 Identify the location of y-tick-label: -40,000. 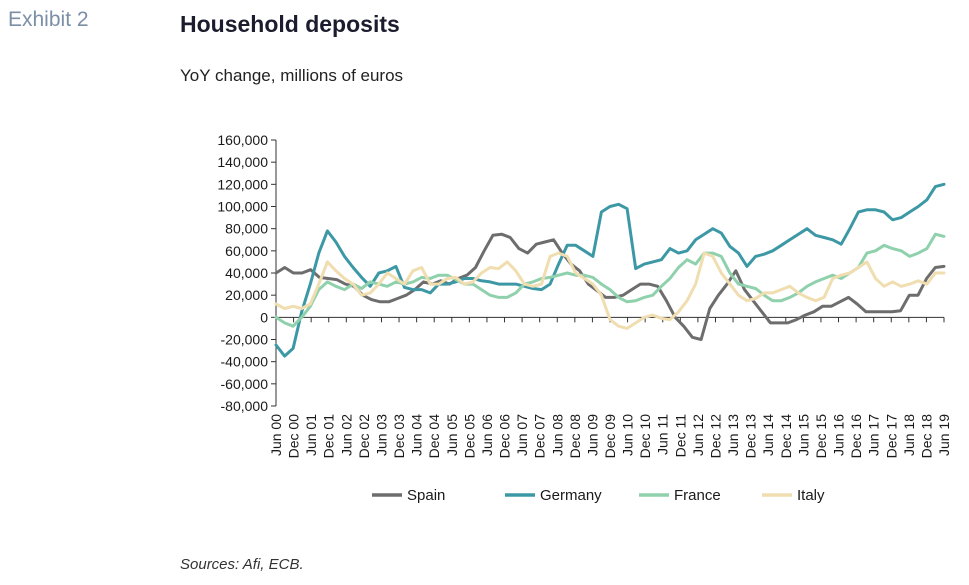
(245, 362).